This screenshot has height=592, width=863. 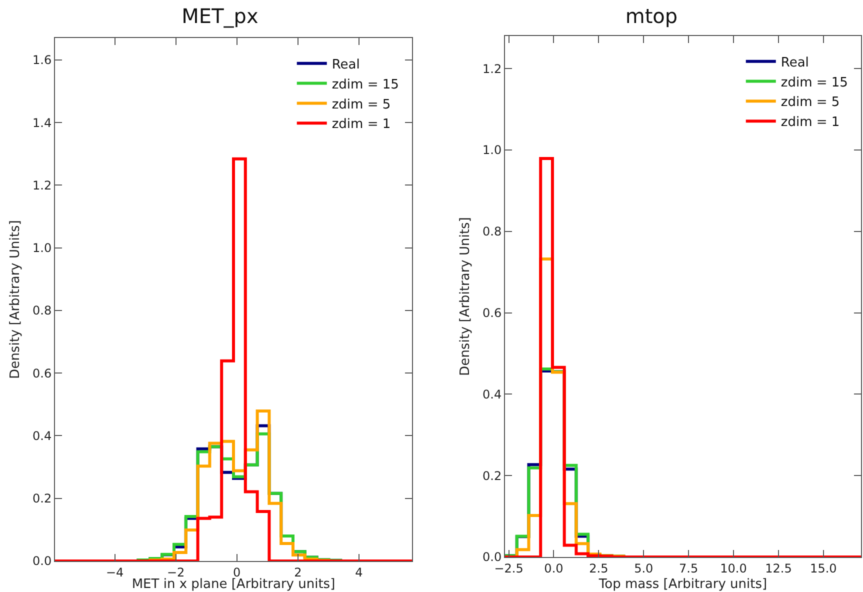 What do you see at coordinates (733, 568) in the screenshot?
I see `x-tick-label: 10.0` at bounding box center [733, 568].